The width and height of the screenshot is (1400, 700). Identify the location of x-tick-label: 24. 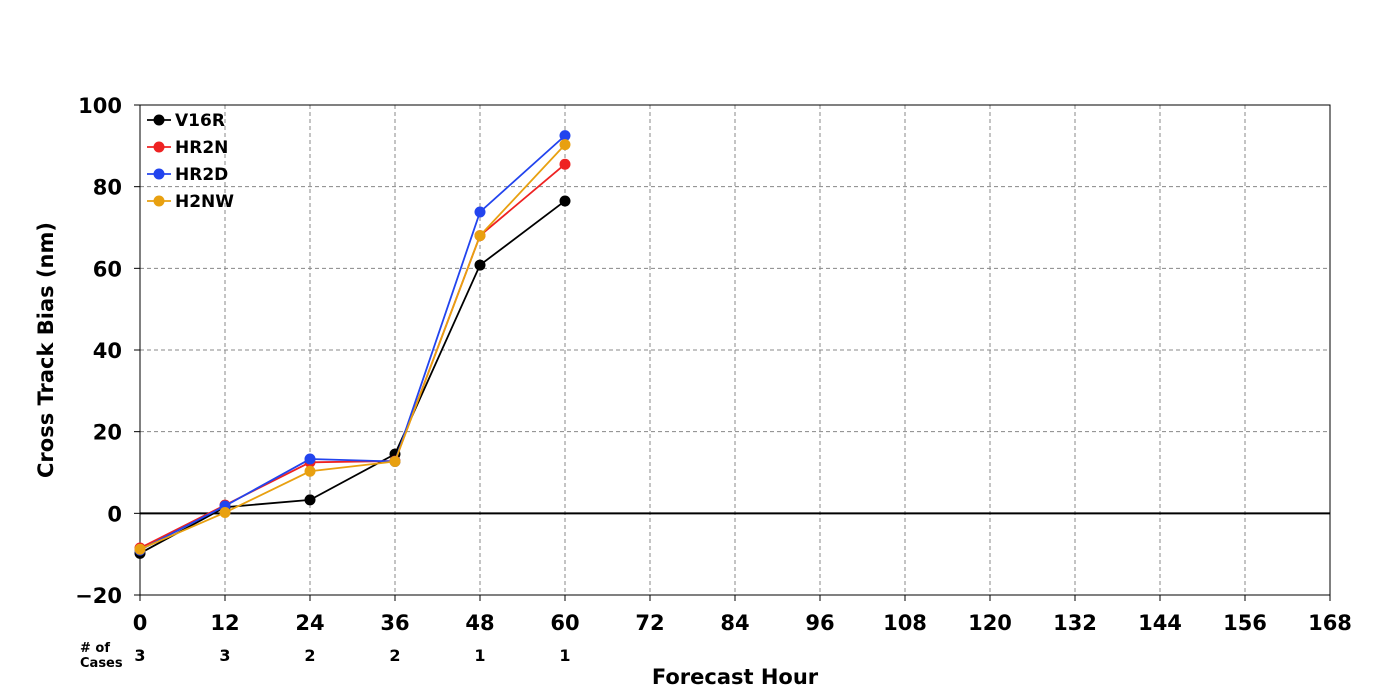
(309, 623).